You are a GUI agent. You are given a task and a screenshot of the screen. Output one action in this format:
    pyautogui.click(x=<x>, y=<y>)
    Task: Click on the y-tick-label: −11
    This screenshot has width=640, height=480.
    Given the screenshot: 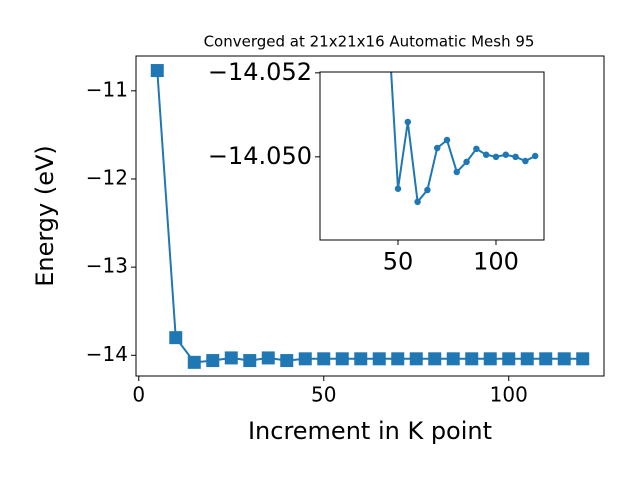 What is the action you would take?
    pyautogui.click(x=107, y=89)
    